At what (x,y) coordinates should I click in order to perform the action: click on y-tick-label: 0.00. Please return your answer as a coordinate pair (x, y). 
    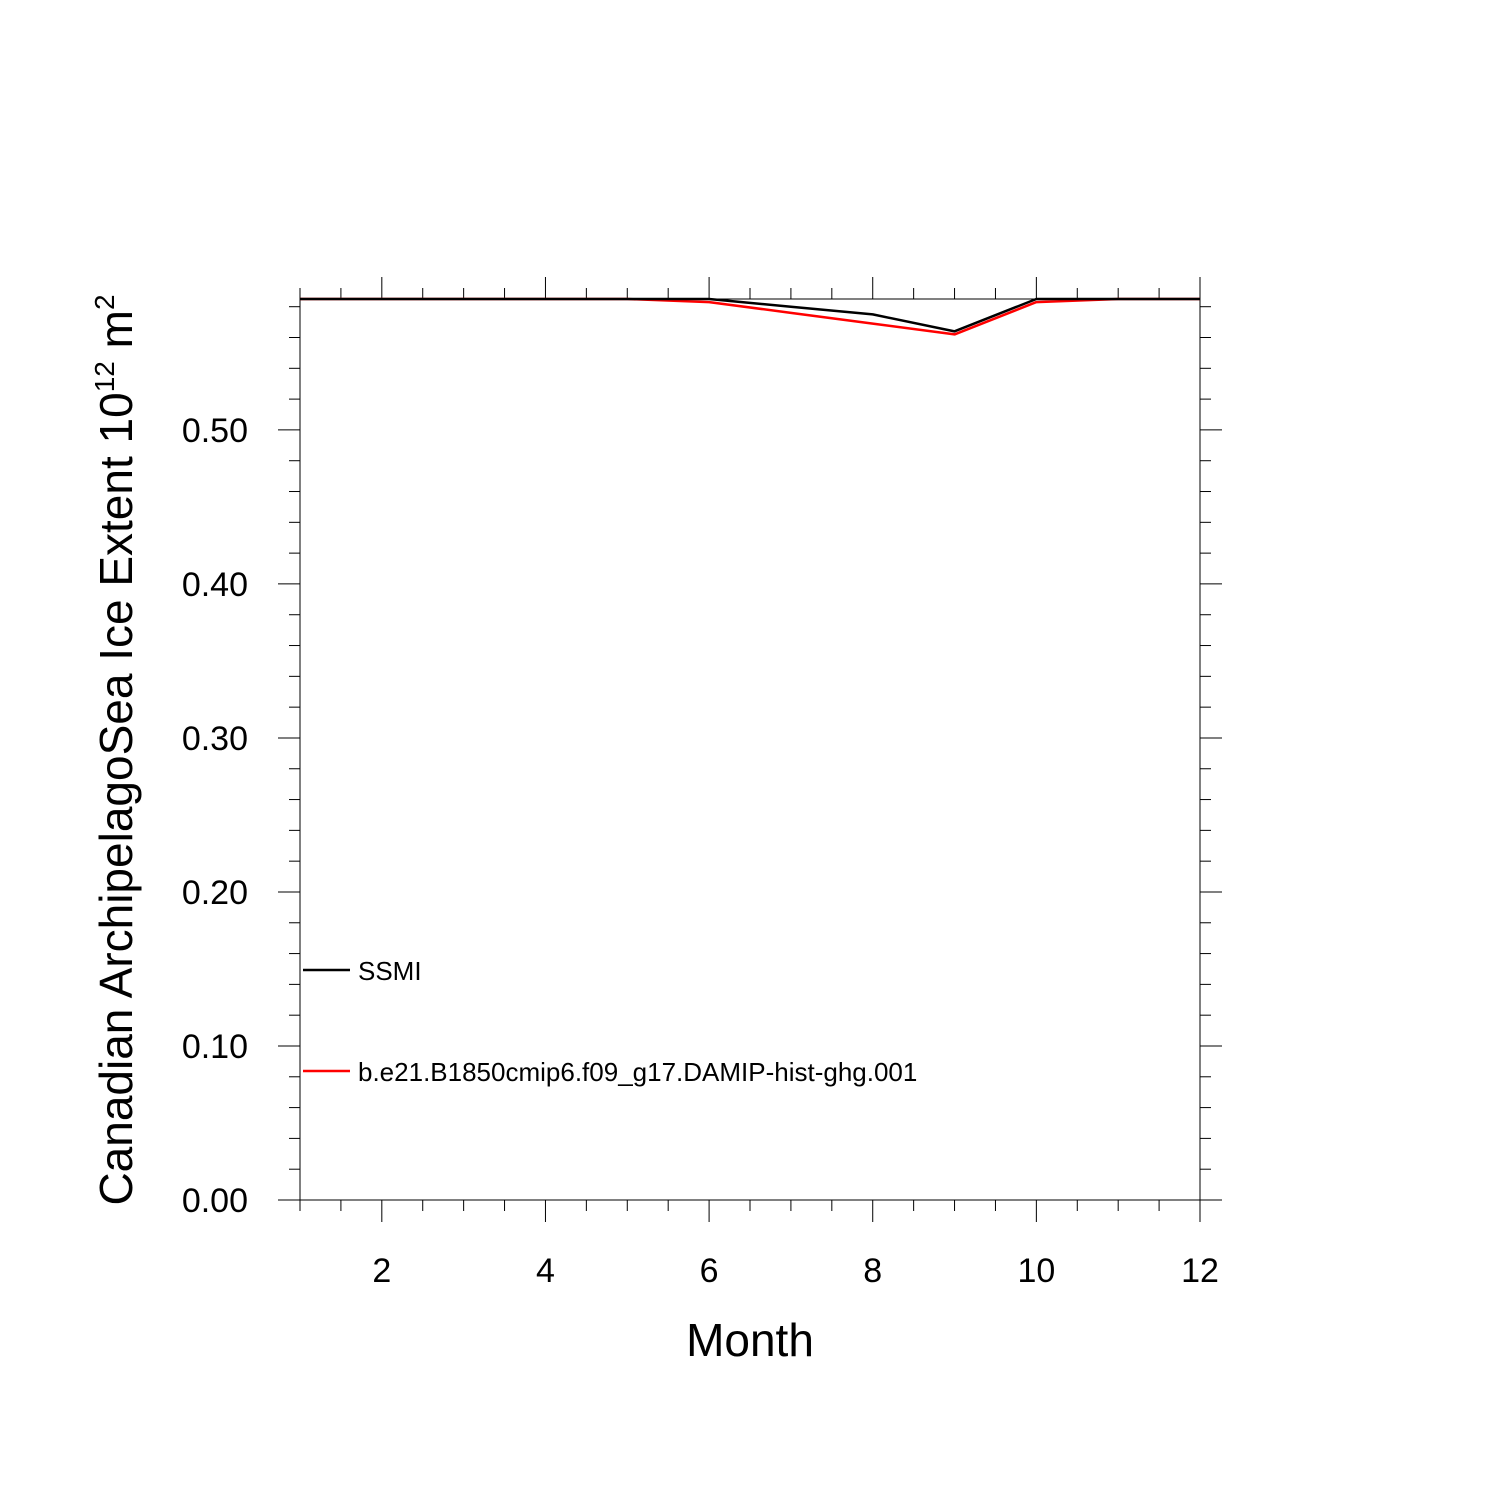
    Looking at the image, I should click on (215, 1201).